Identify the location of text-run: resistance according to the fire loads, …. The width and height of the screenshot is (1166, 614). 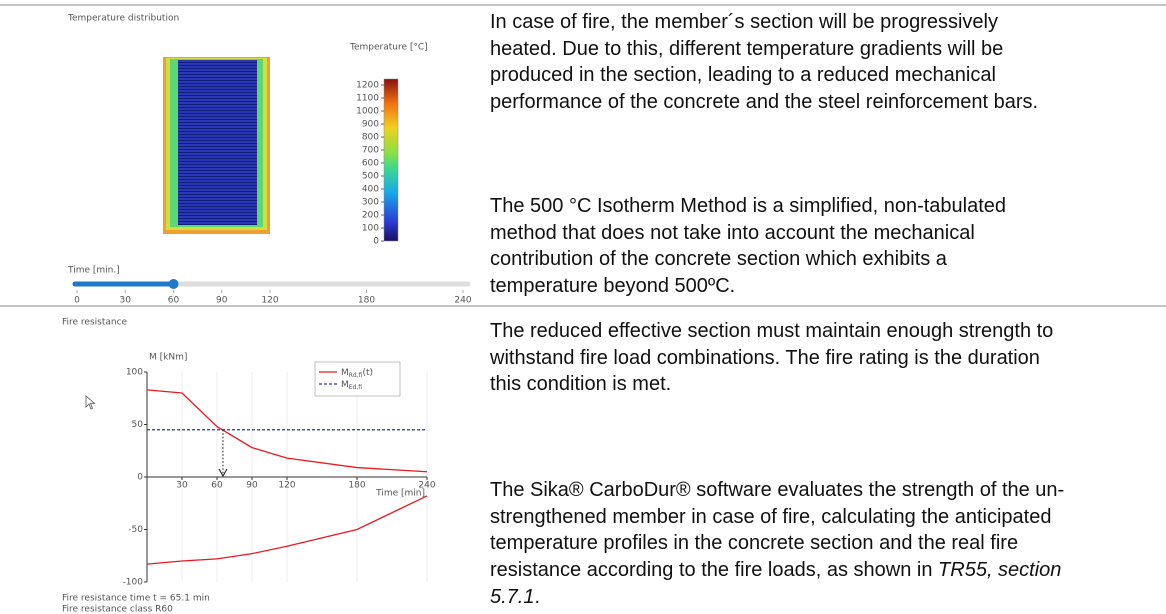
(714, 570).